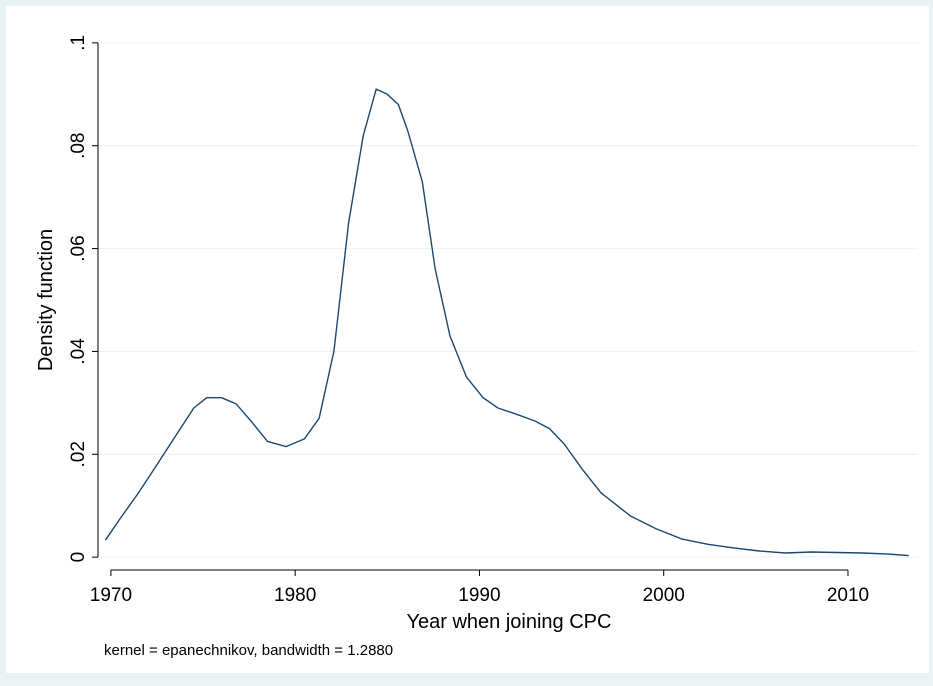 The height and width of the screenshot is (686, 933). I want to click on x-tick-label: 2000, so click(664, 595).